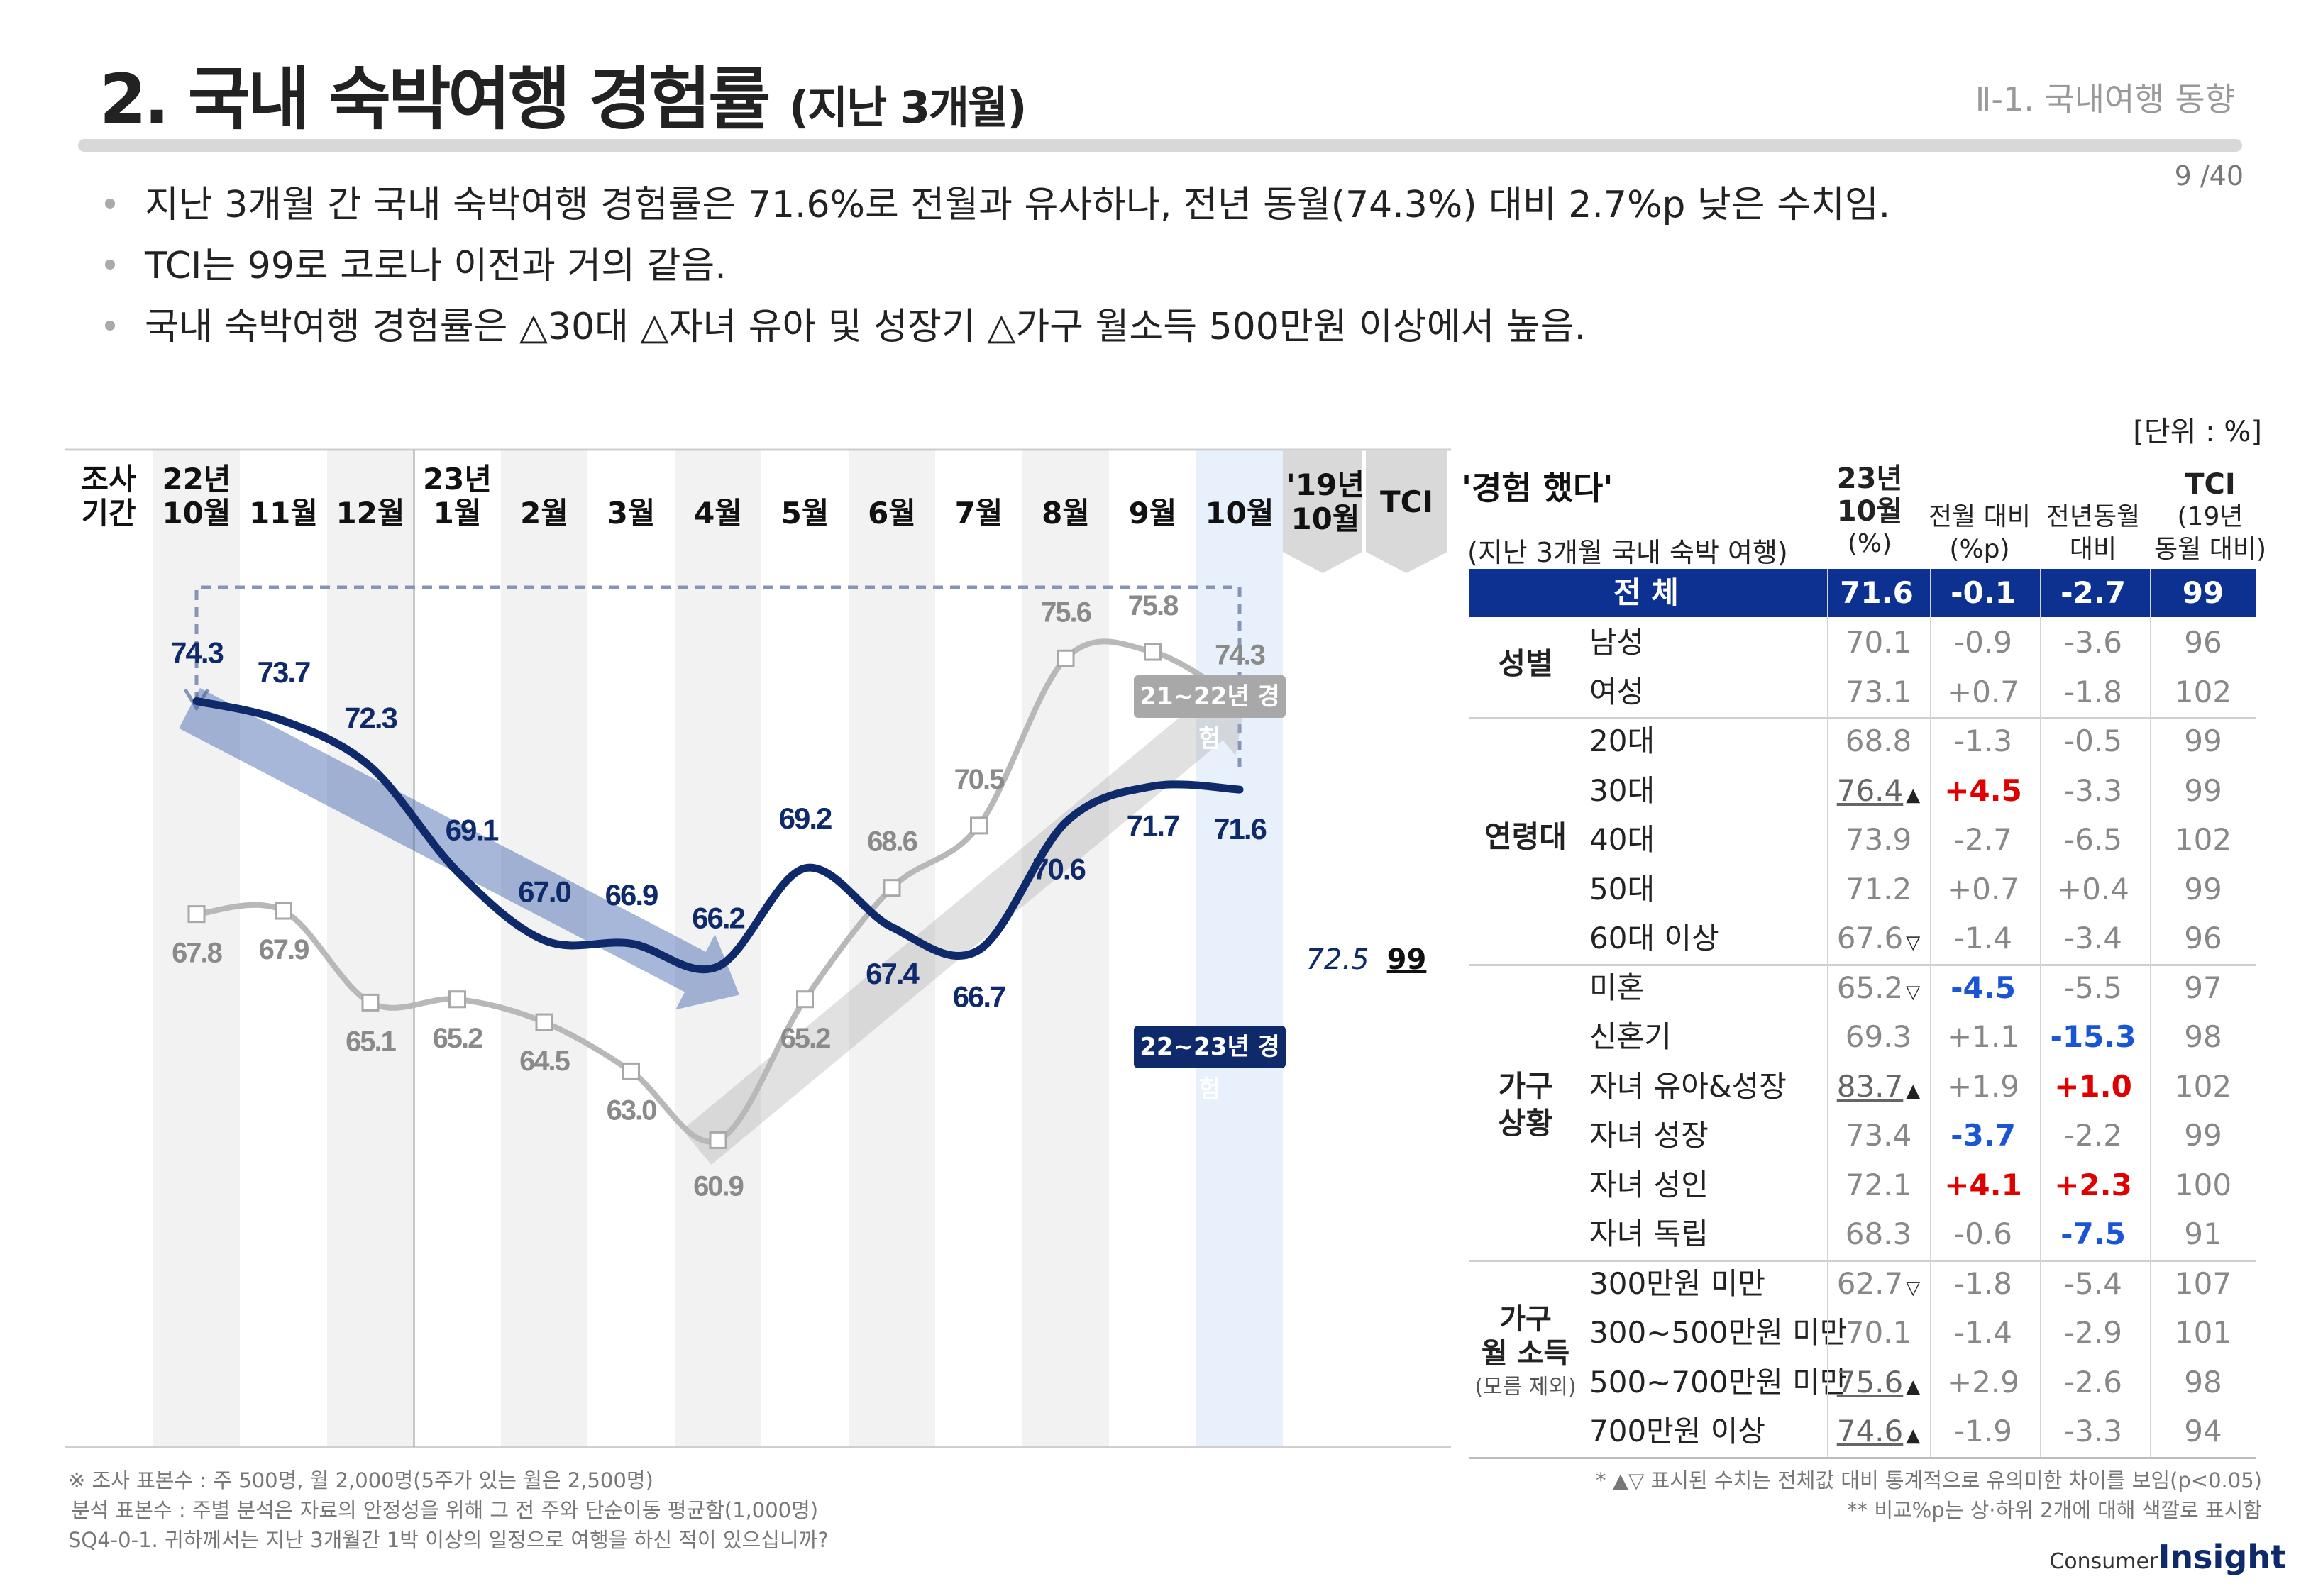 The image size is (2306, 1596). Describe the element at coordinates (1983, 592) in the screenshot. I see `total-mom: -0.1` at that location.